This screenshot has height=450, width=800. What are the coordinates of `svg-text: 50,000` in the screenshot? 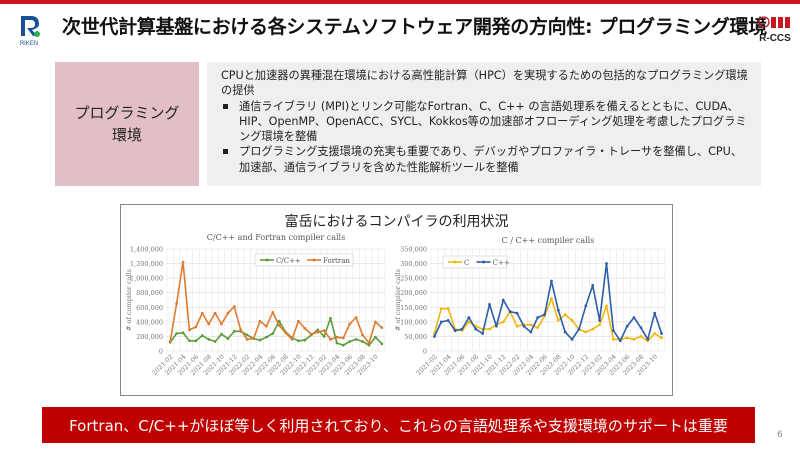 It's located at (415, 337).